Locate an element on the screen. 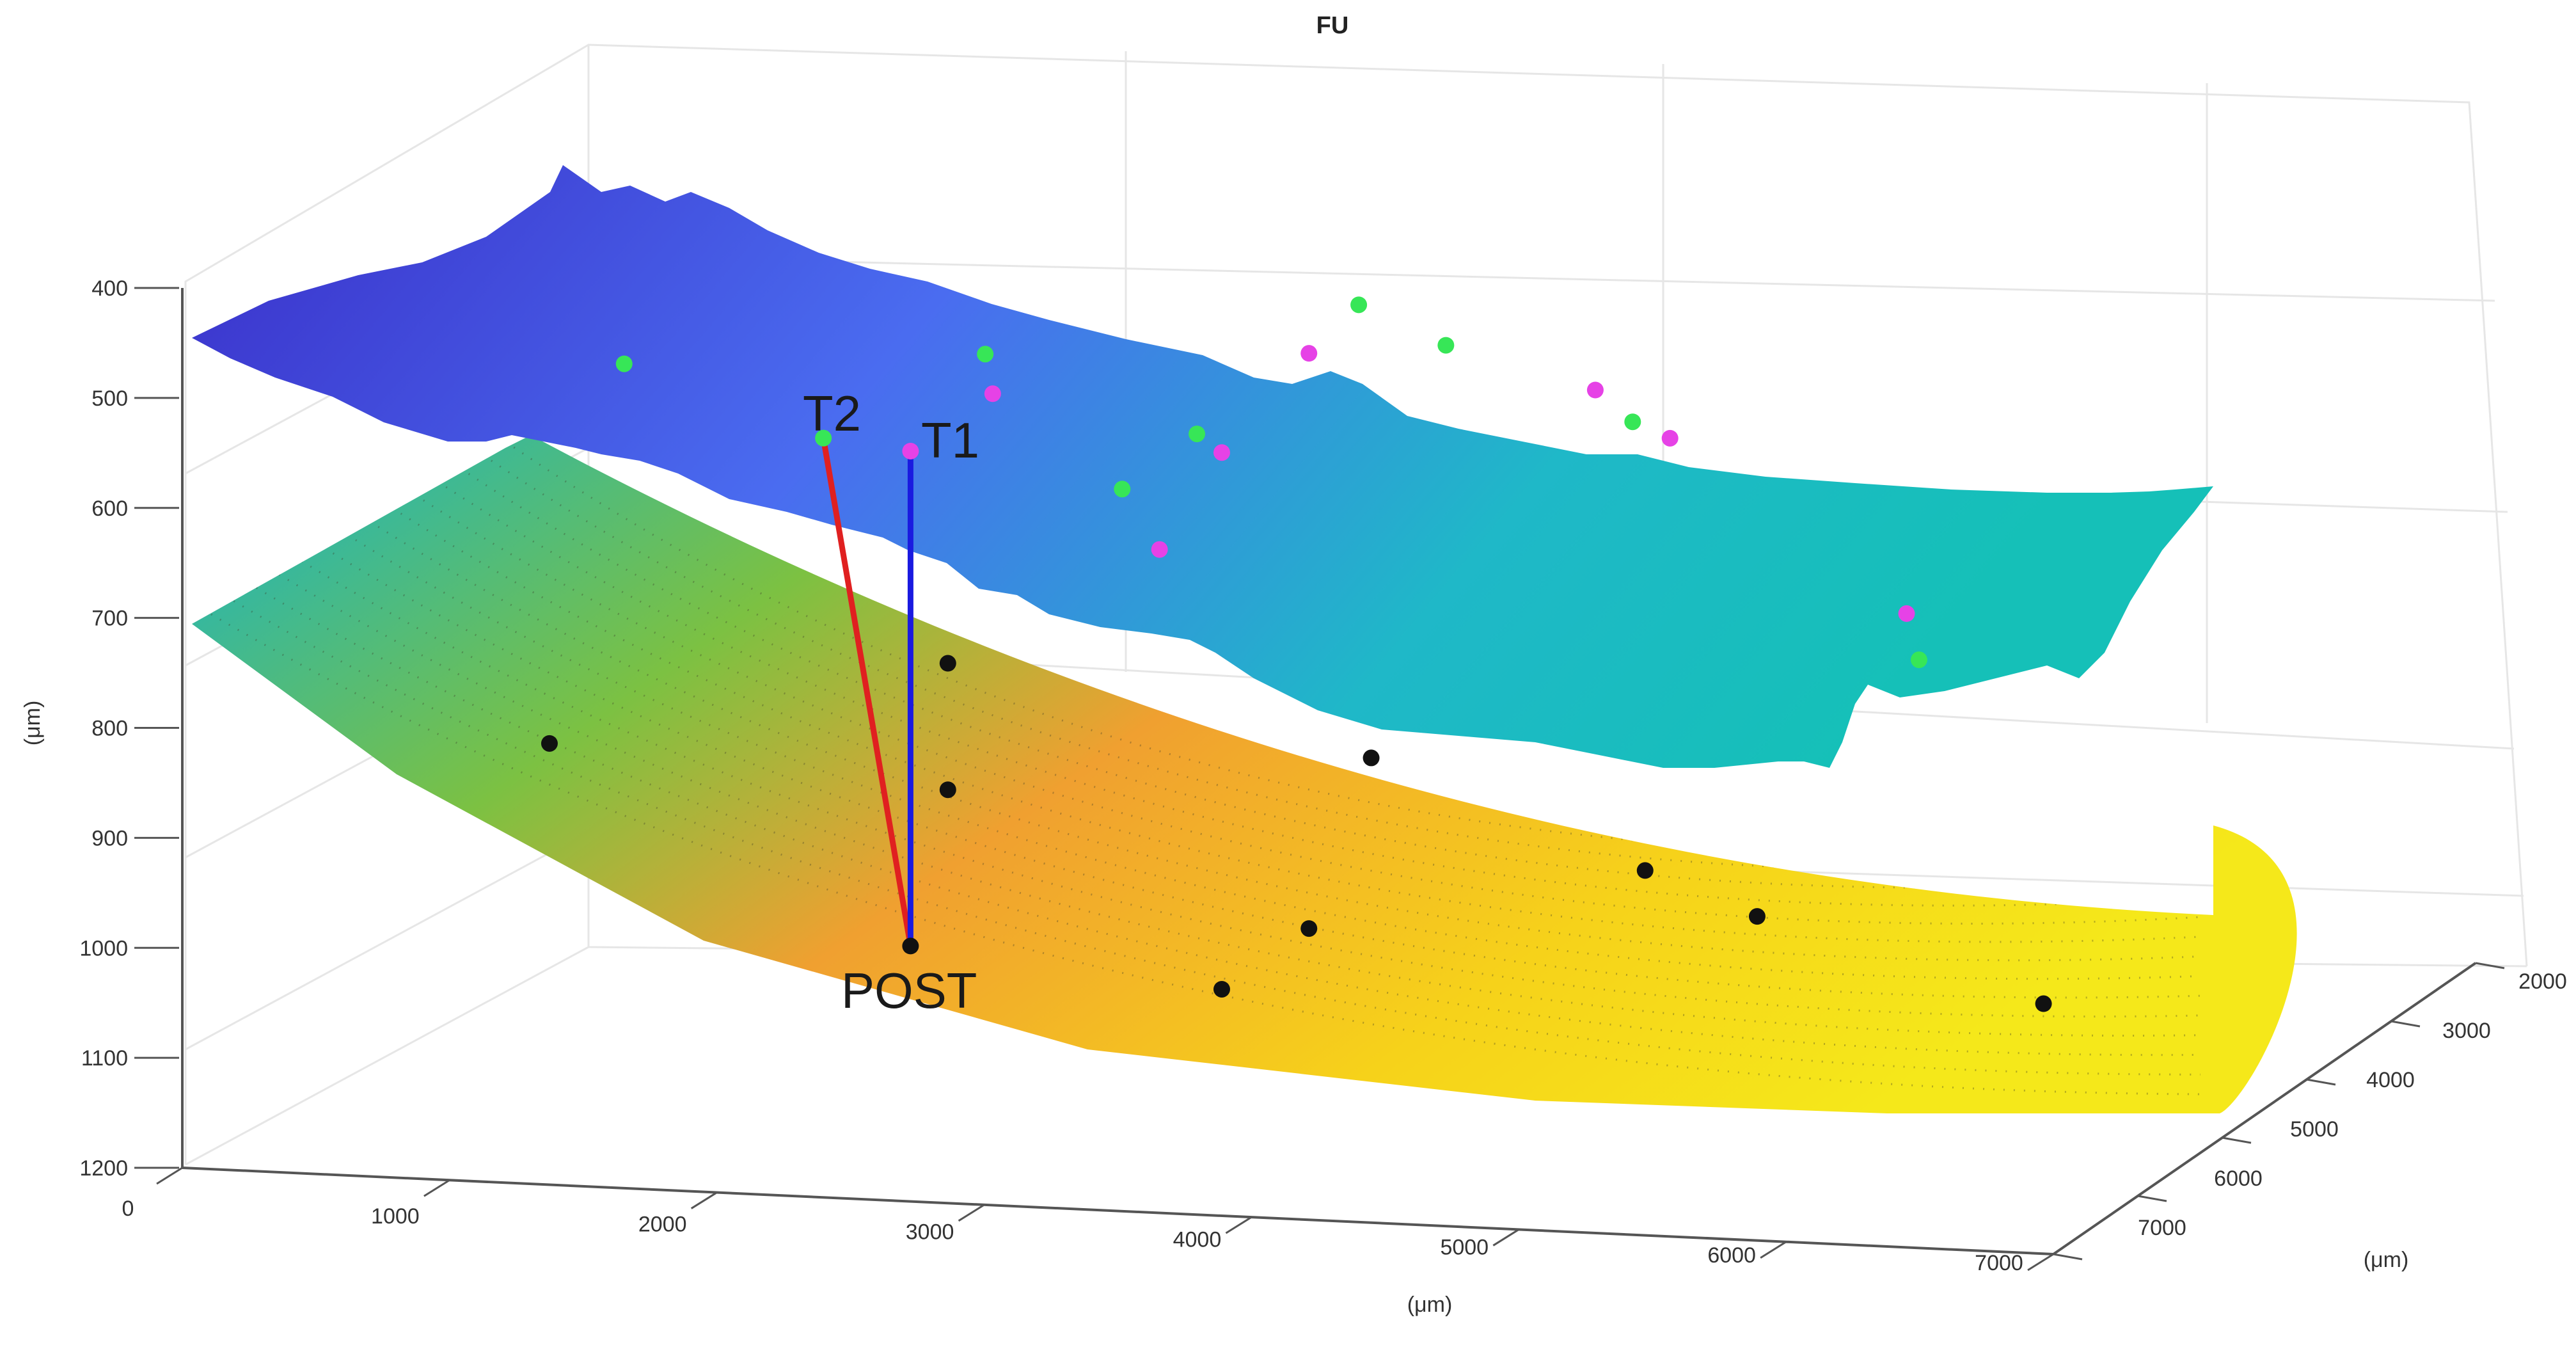  z-tick-label: 1100 is located at coordinates (104, 1058).